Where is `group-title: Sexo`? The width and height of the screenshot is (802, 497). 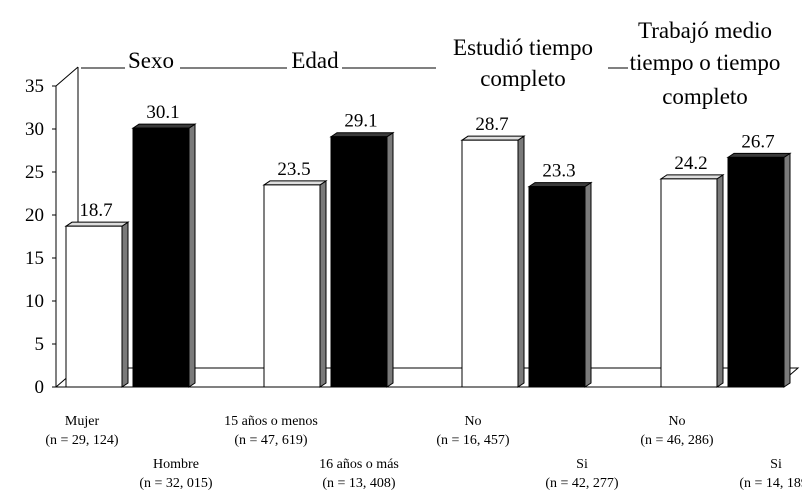
group-title: Sexo is located at coordinates (151, 60).